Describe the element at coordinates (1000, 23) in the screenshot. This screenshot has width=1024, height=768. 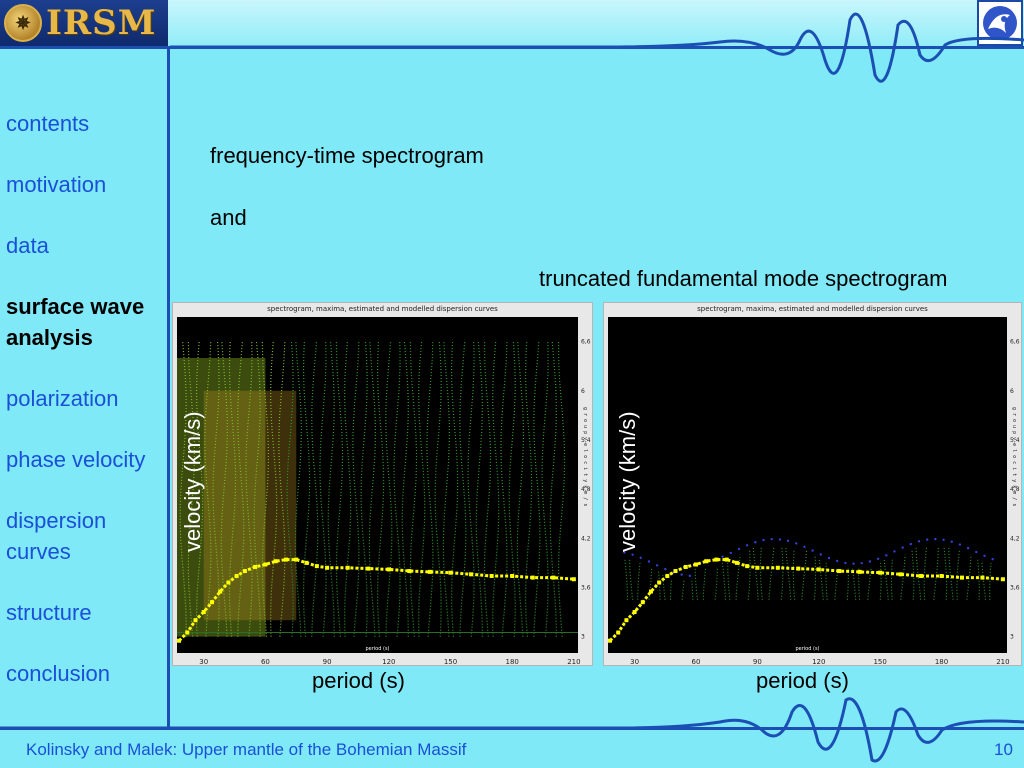
I see `institute-logo-icon` at that location.